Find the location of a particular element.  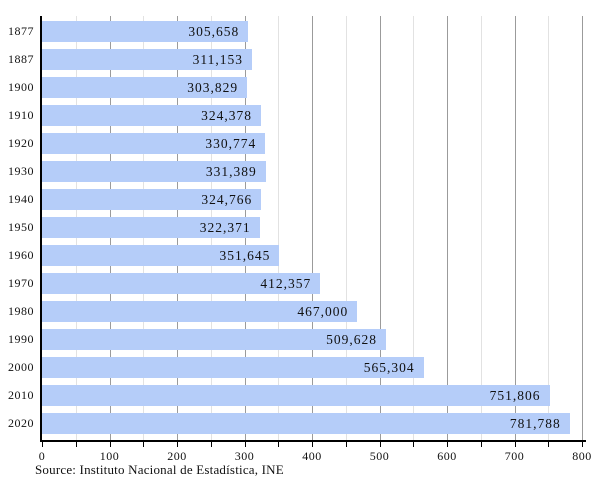

bar-value-label: 303,829 is located at coordinates (213, 87).